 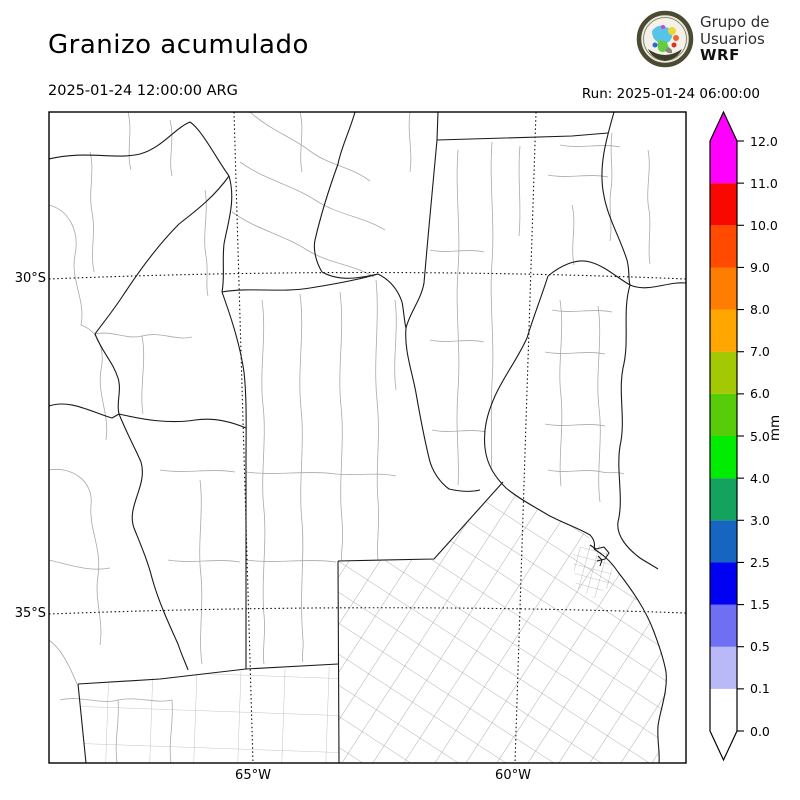 What do you see at coordinates (665, 39) in the screenshot?
I see `wrf-users-group-logo-icon` at bounding box center [665, 39].